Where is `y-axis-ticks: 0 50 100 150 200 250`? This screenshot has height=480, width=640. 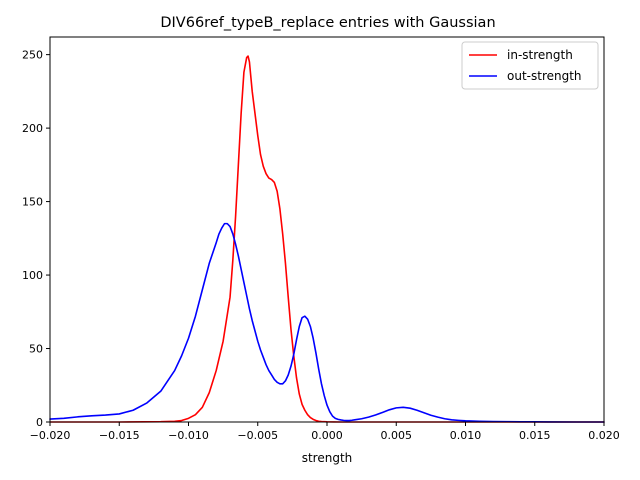
y-axis-ticks: 0 50 100 150 200 250 is located at coordinates (36, 239).